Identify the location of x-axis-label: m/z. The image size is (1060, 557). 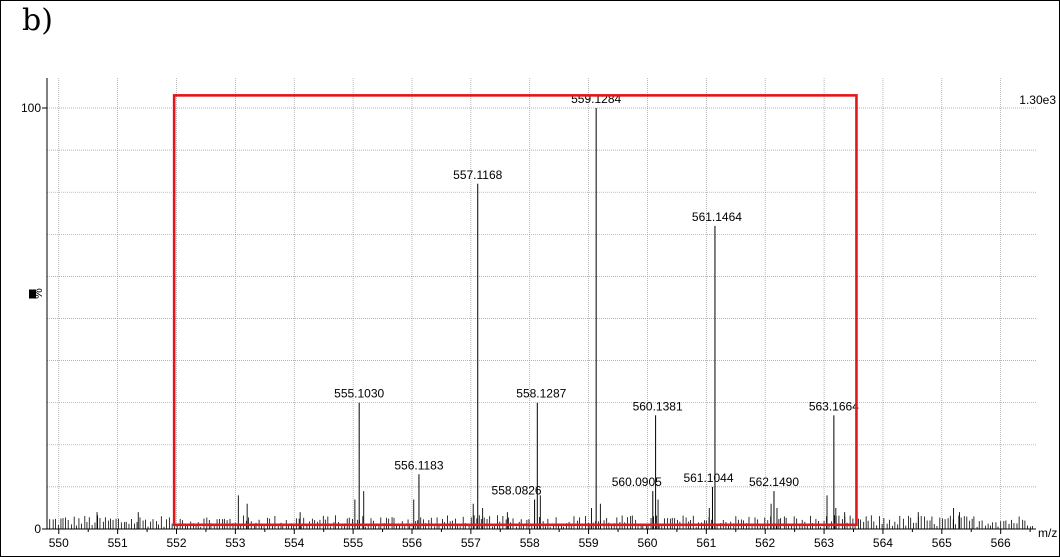
(1047, 533).